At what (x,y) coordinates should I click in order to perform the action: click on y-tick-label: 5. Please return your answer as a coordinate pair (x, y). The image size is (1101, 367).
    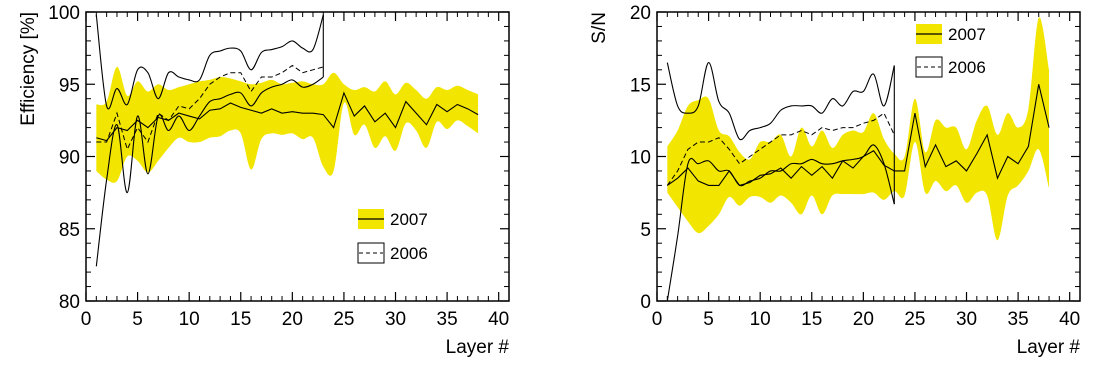
    Looking at the image, I should click on (645, 230).